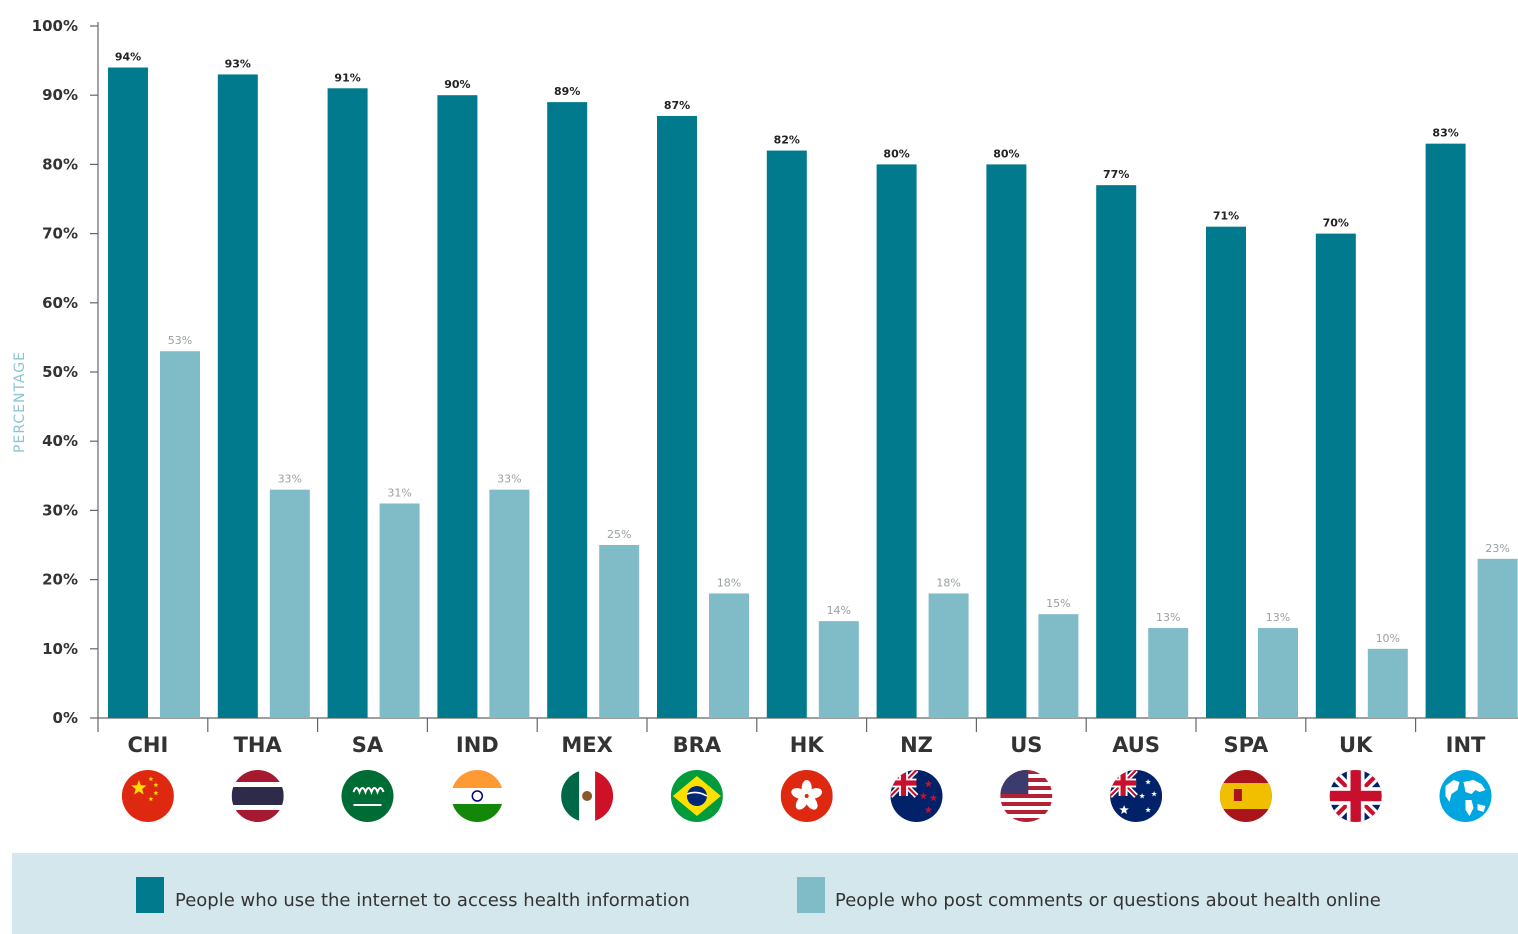  What do you see at coordinates (729, 655) in the screenshot?
I see `bar-post-comments-bra` at bounding box center [729, 655].